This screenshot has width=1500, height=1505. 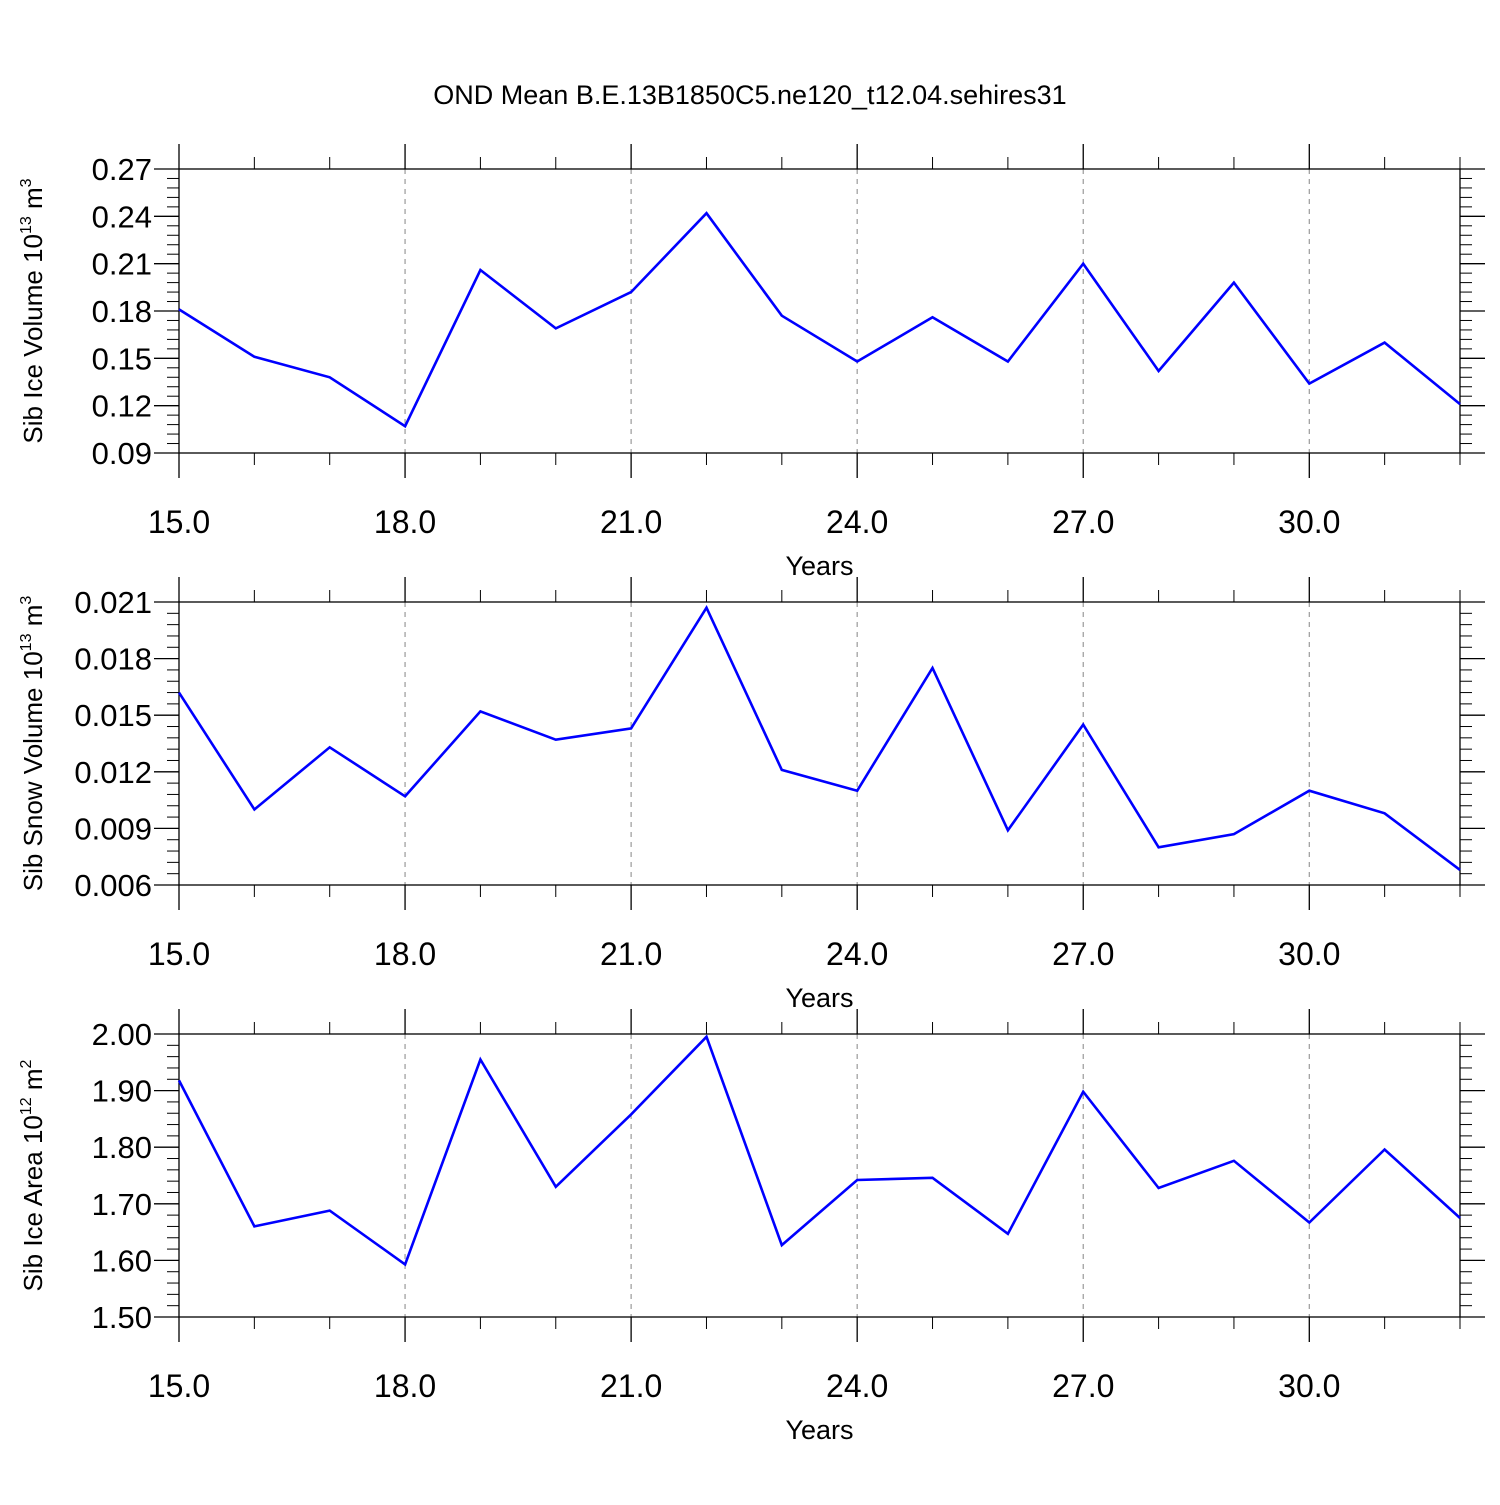 What do you see at coordinates (122, 1317) in the screenshot?
I see `y-tick-label: 1.50` at bounding box center [122, 1317].